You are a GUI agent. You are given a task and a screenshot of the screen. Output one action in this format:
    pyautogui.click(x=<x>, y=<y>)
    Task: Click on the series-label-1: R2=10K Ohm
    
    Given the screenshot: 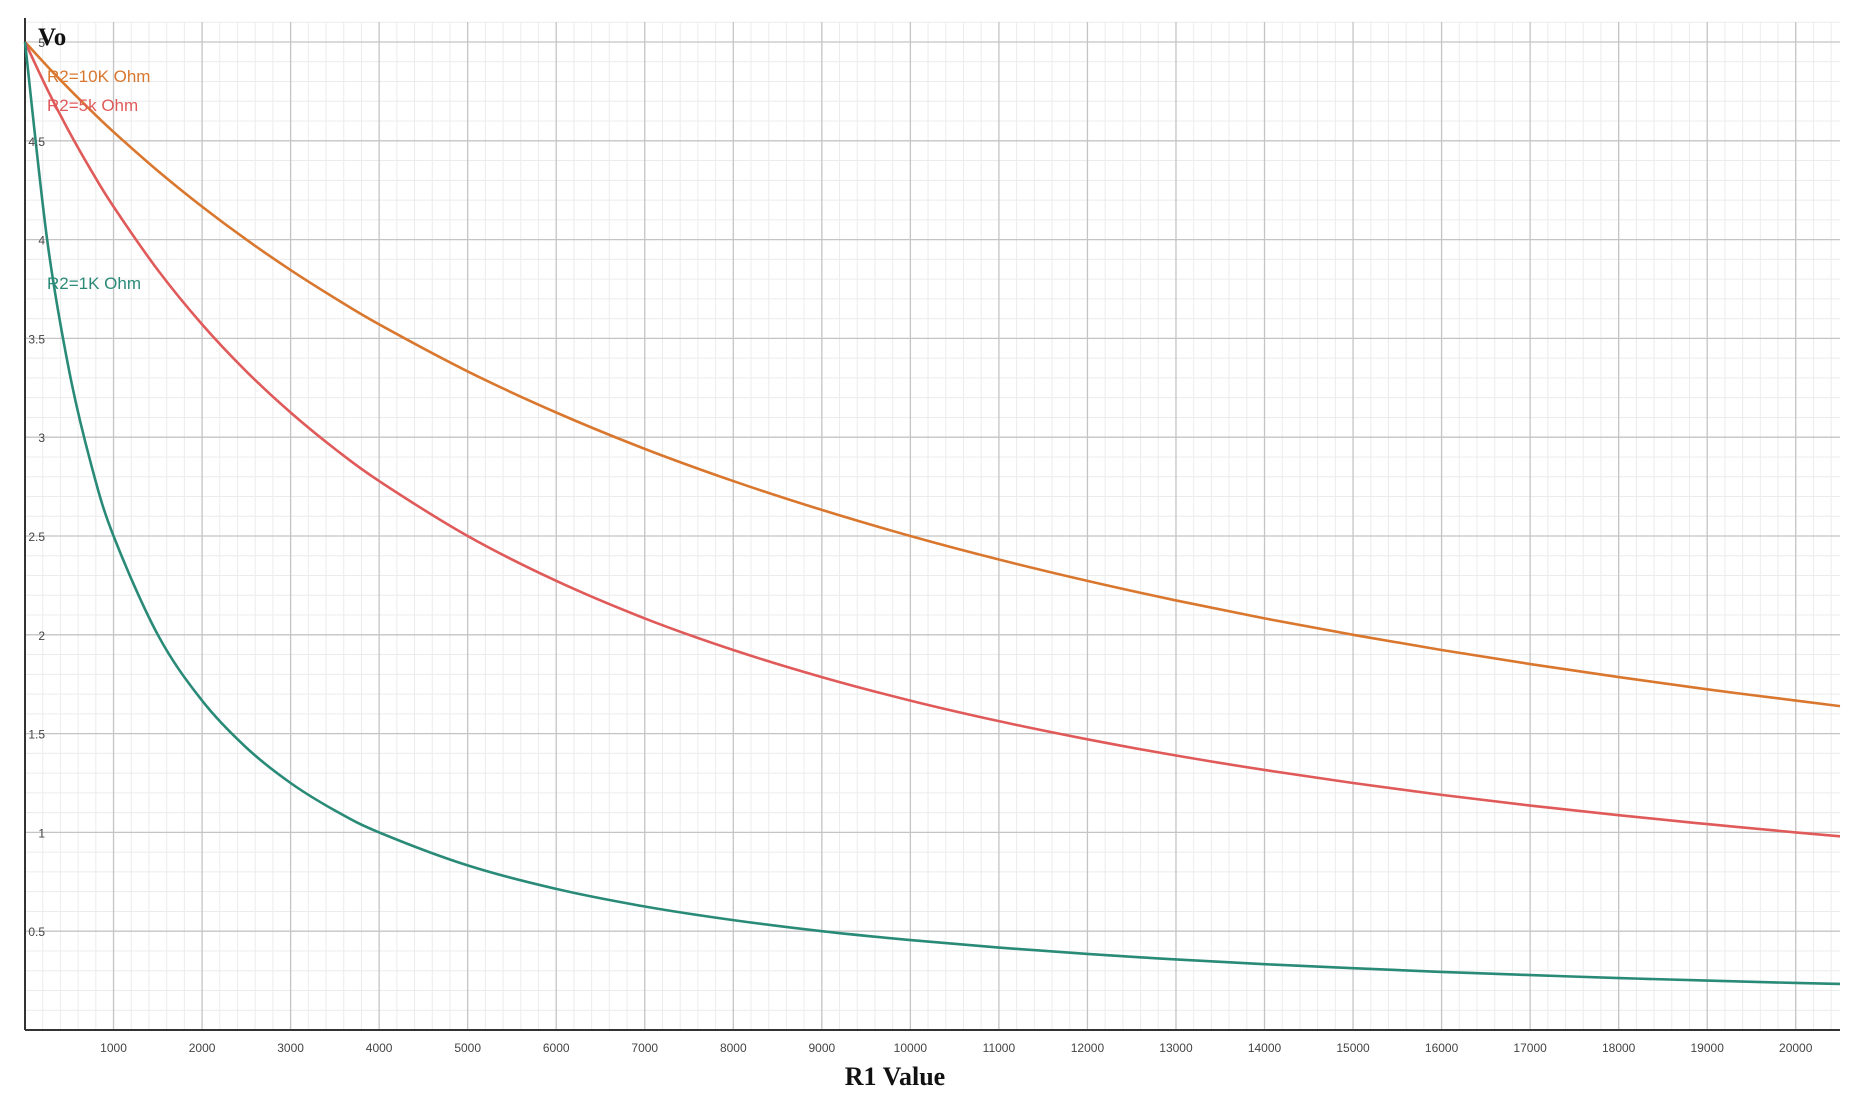 What is the action you would take?
    pyautogui.click(x=98, y=76)
    